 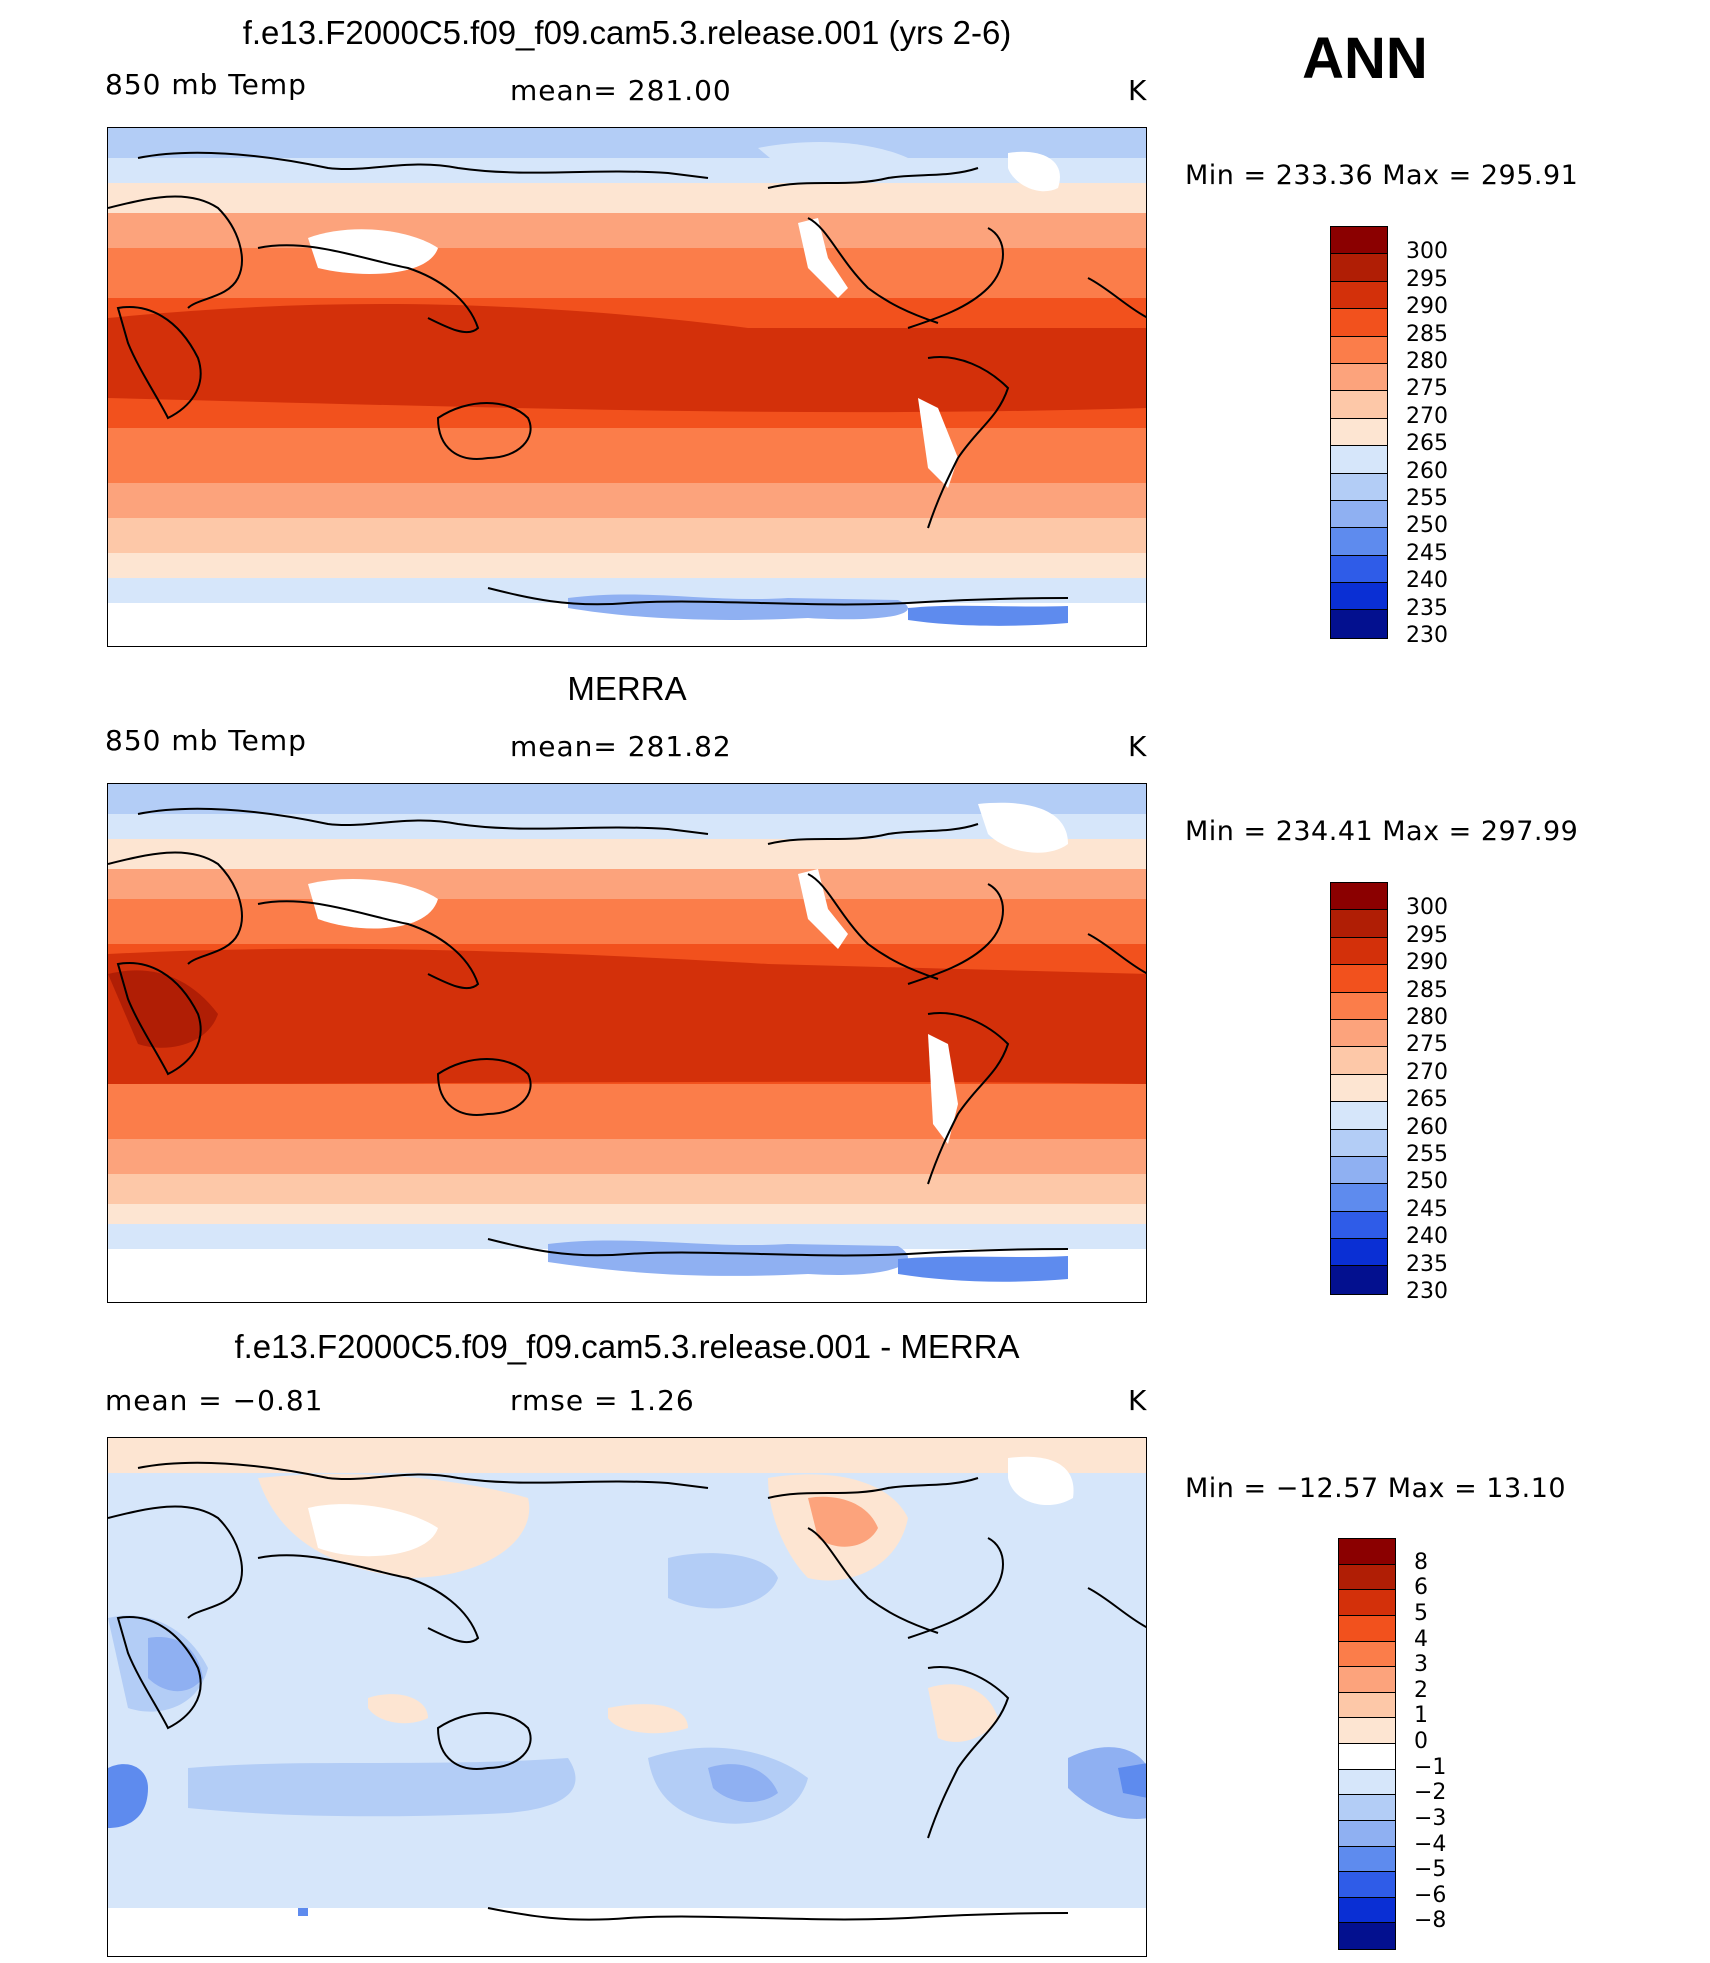 What do you see at coordinates (1430, 1793) in the screenshot?
I see `colorbar-tick-label: −2` at bounding box center [1430, 1793].